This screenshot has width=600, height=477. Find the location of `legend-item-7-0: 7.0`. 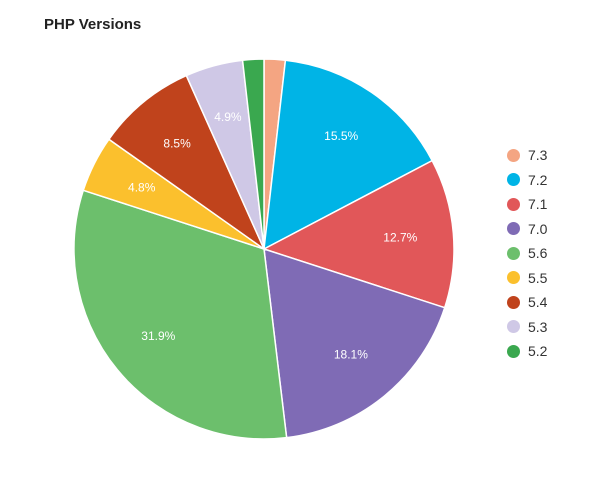

legend-item-7-0: 7.0 is located at coordinates (552, 229).